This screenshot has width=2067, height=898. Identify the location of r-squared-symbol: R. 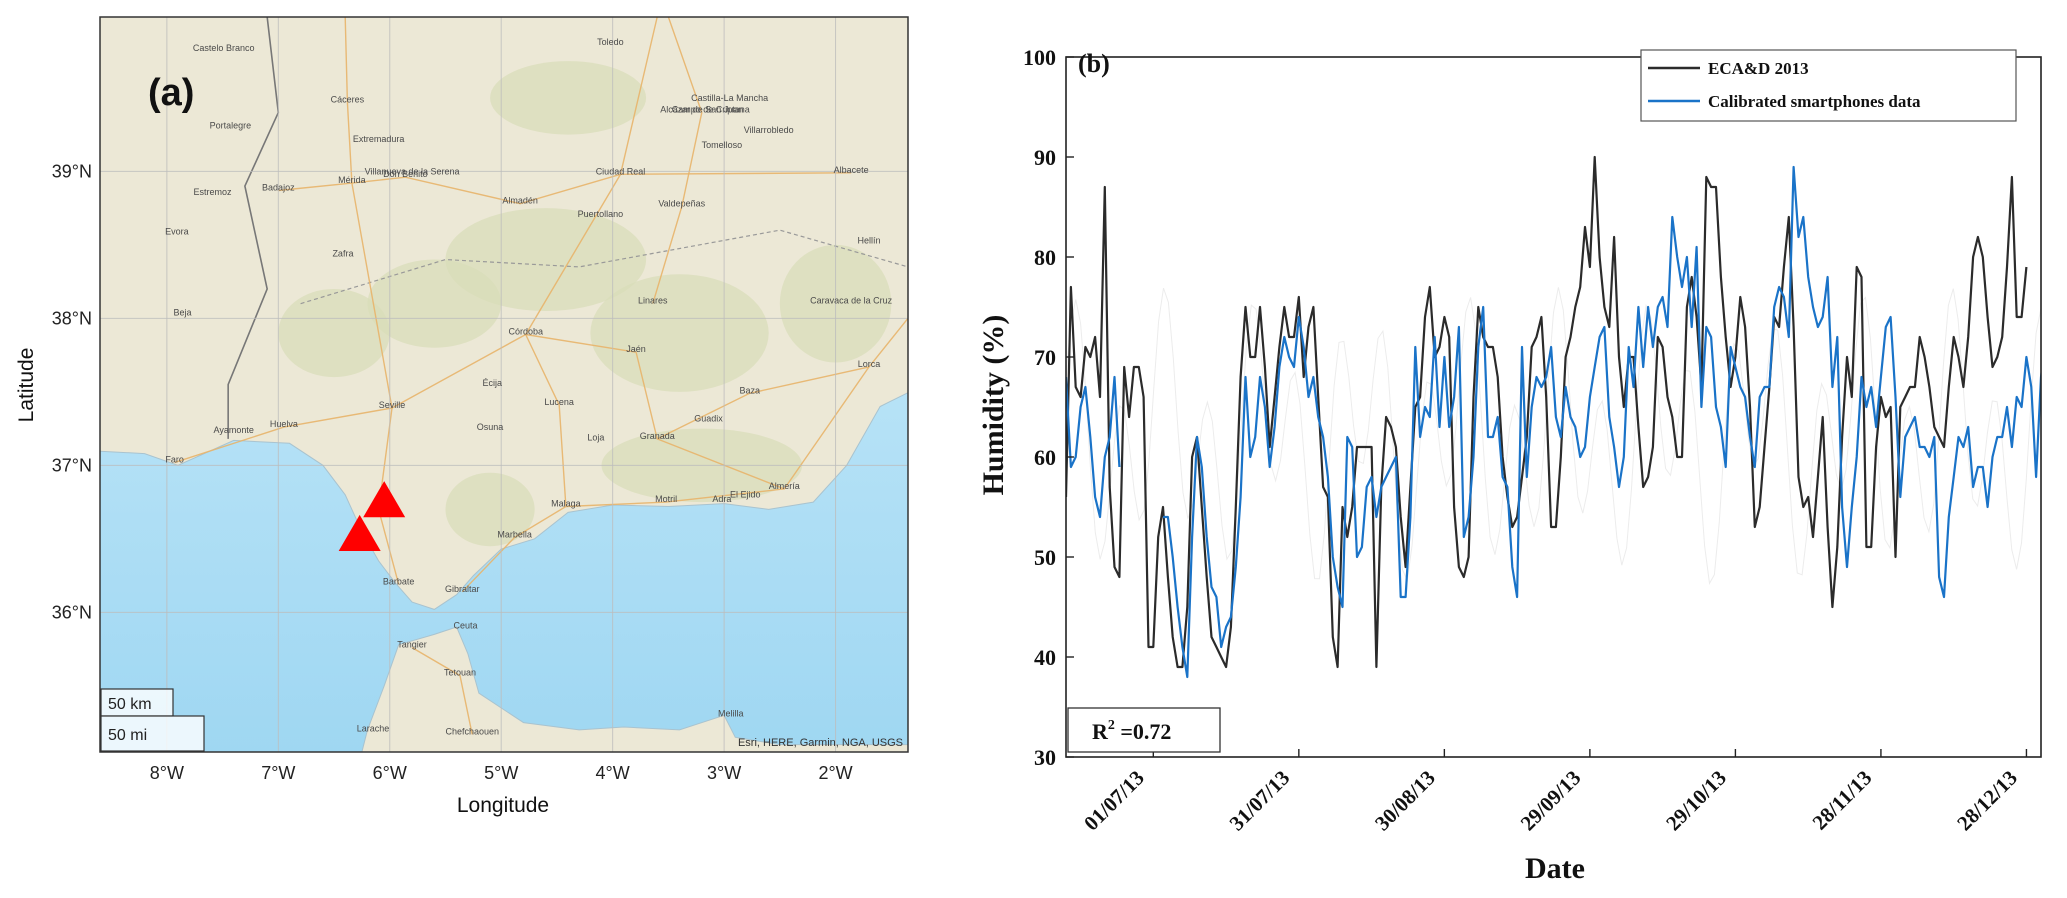
(1100, 731).